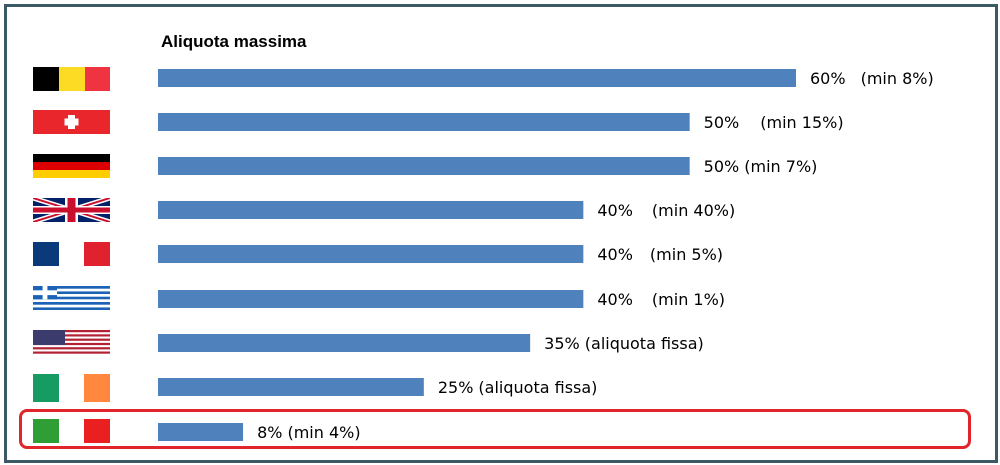 The height and width of the screenshot is (465, 1000). What do you see at coordinates (686, 254) in the screenshot?
I see `note-label: (min 5%)` at bounding box center [686, 254].